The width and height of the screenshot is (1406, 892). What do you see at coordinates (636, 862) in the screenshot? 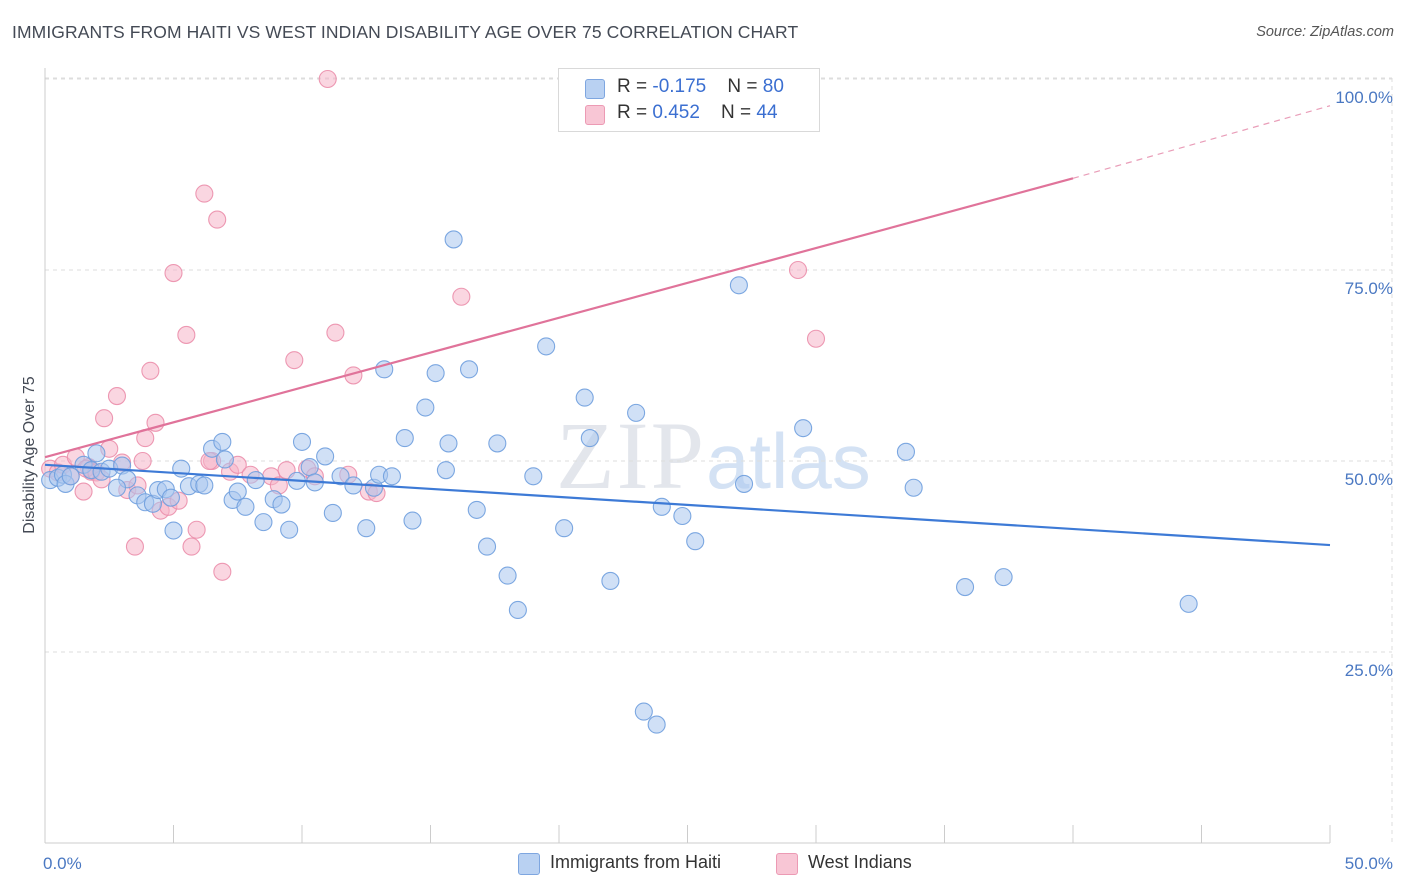
I see `bottom-legend-label-haiti: Immigrants from Haiti` at bounding box center [636, 862].